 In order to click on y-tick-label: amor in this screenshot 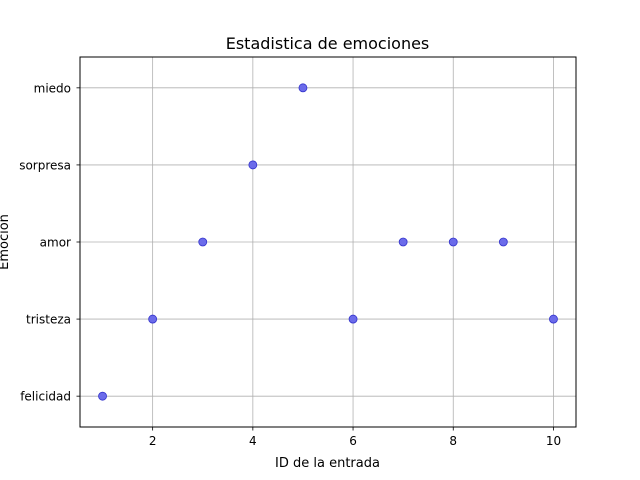, I will do `click(55, 243)`.